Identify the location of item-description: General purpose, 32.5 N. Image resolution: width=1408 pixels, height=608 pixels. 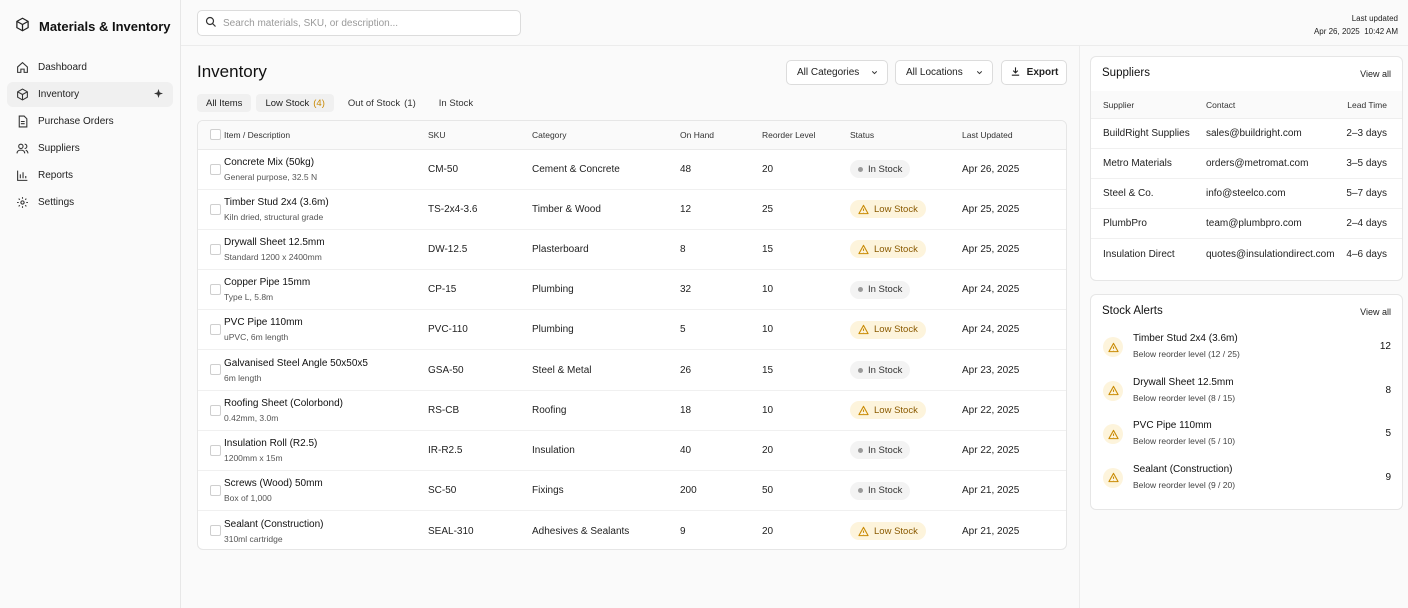
(271, 176).